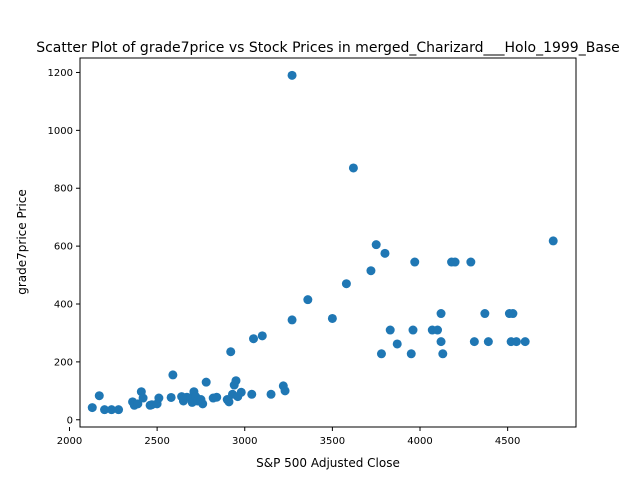  I want to click on y-tick-label: 200, so click(63, 362).